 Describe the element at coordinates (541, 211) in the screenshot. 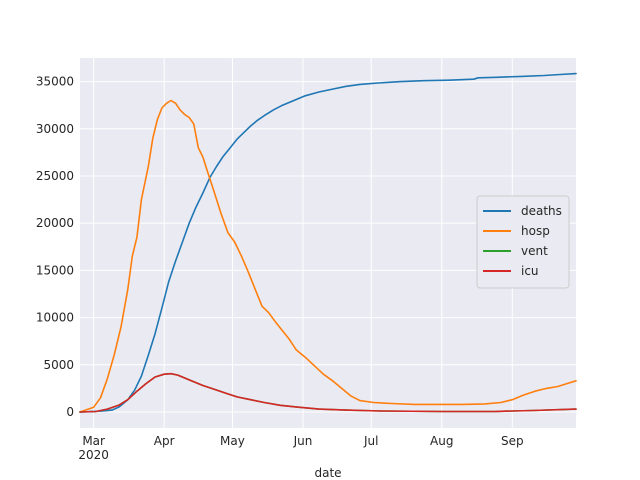

I see `legend-label-deaths: deaths` at that location.